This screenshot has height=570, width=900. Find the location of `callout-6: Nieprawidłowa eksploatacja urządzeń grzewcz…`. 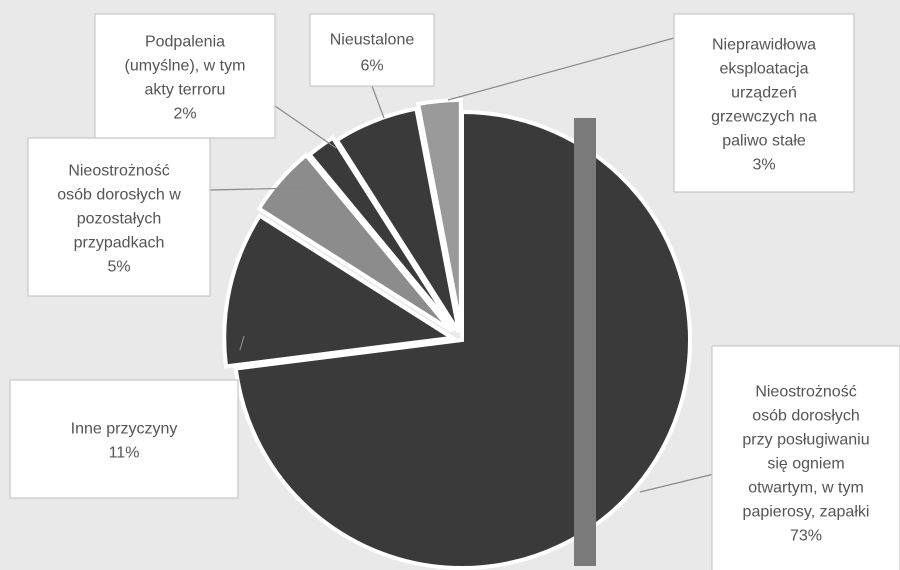

callout-6: Nieprawidłowa eksploatacja urządzeń grzewcz… is located at coordinates (764, 103).